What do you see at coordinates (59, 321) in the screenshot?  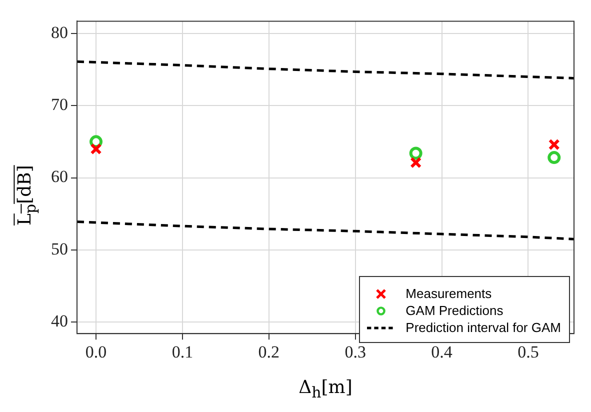 I see `y-tick-label: 40` at bounding box center [59, 321].